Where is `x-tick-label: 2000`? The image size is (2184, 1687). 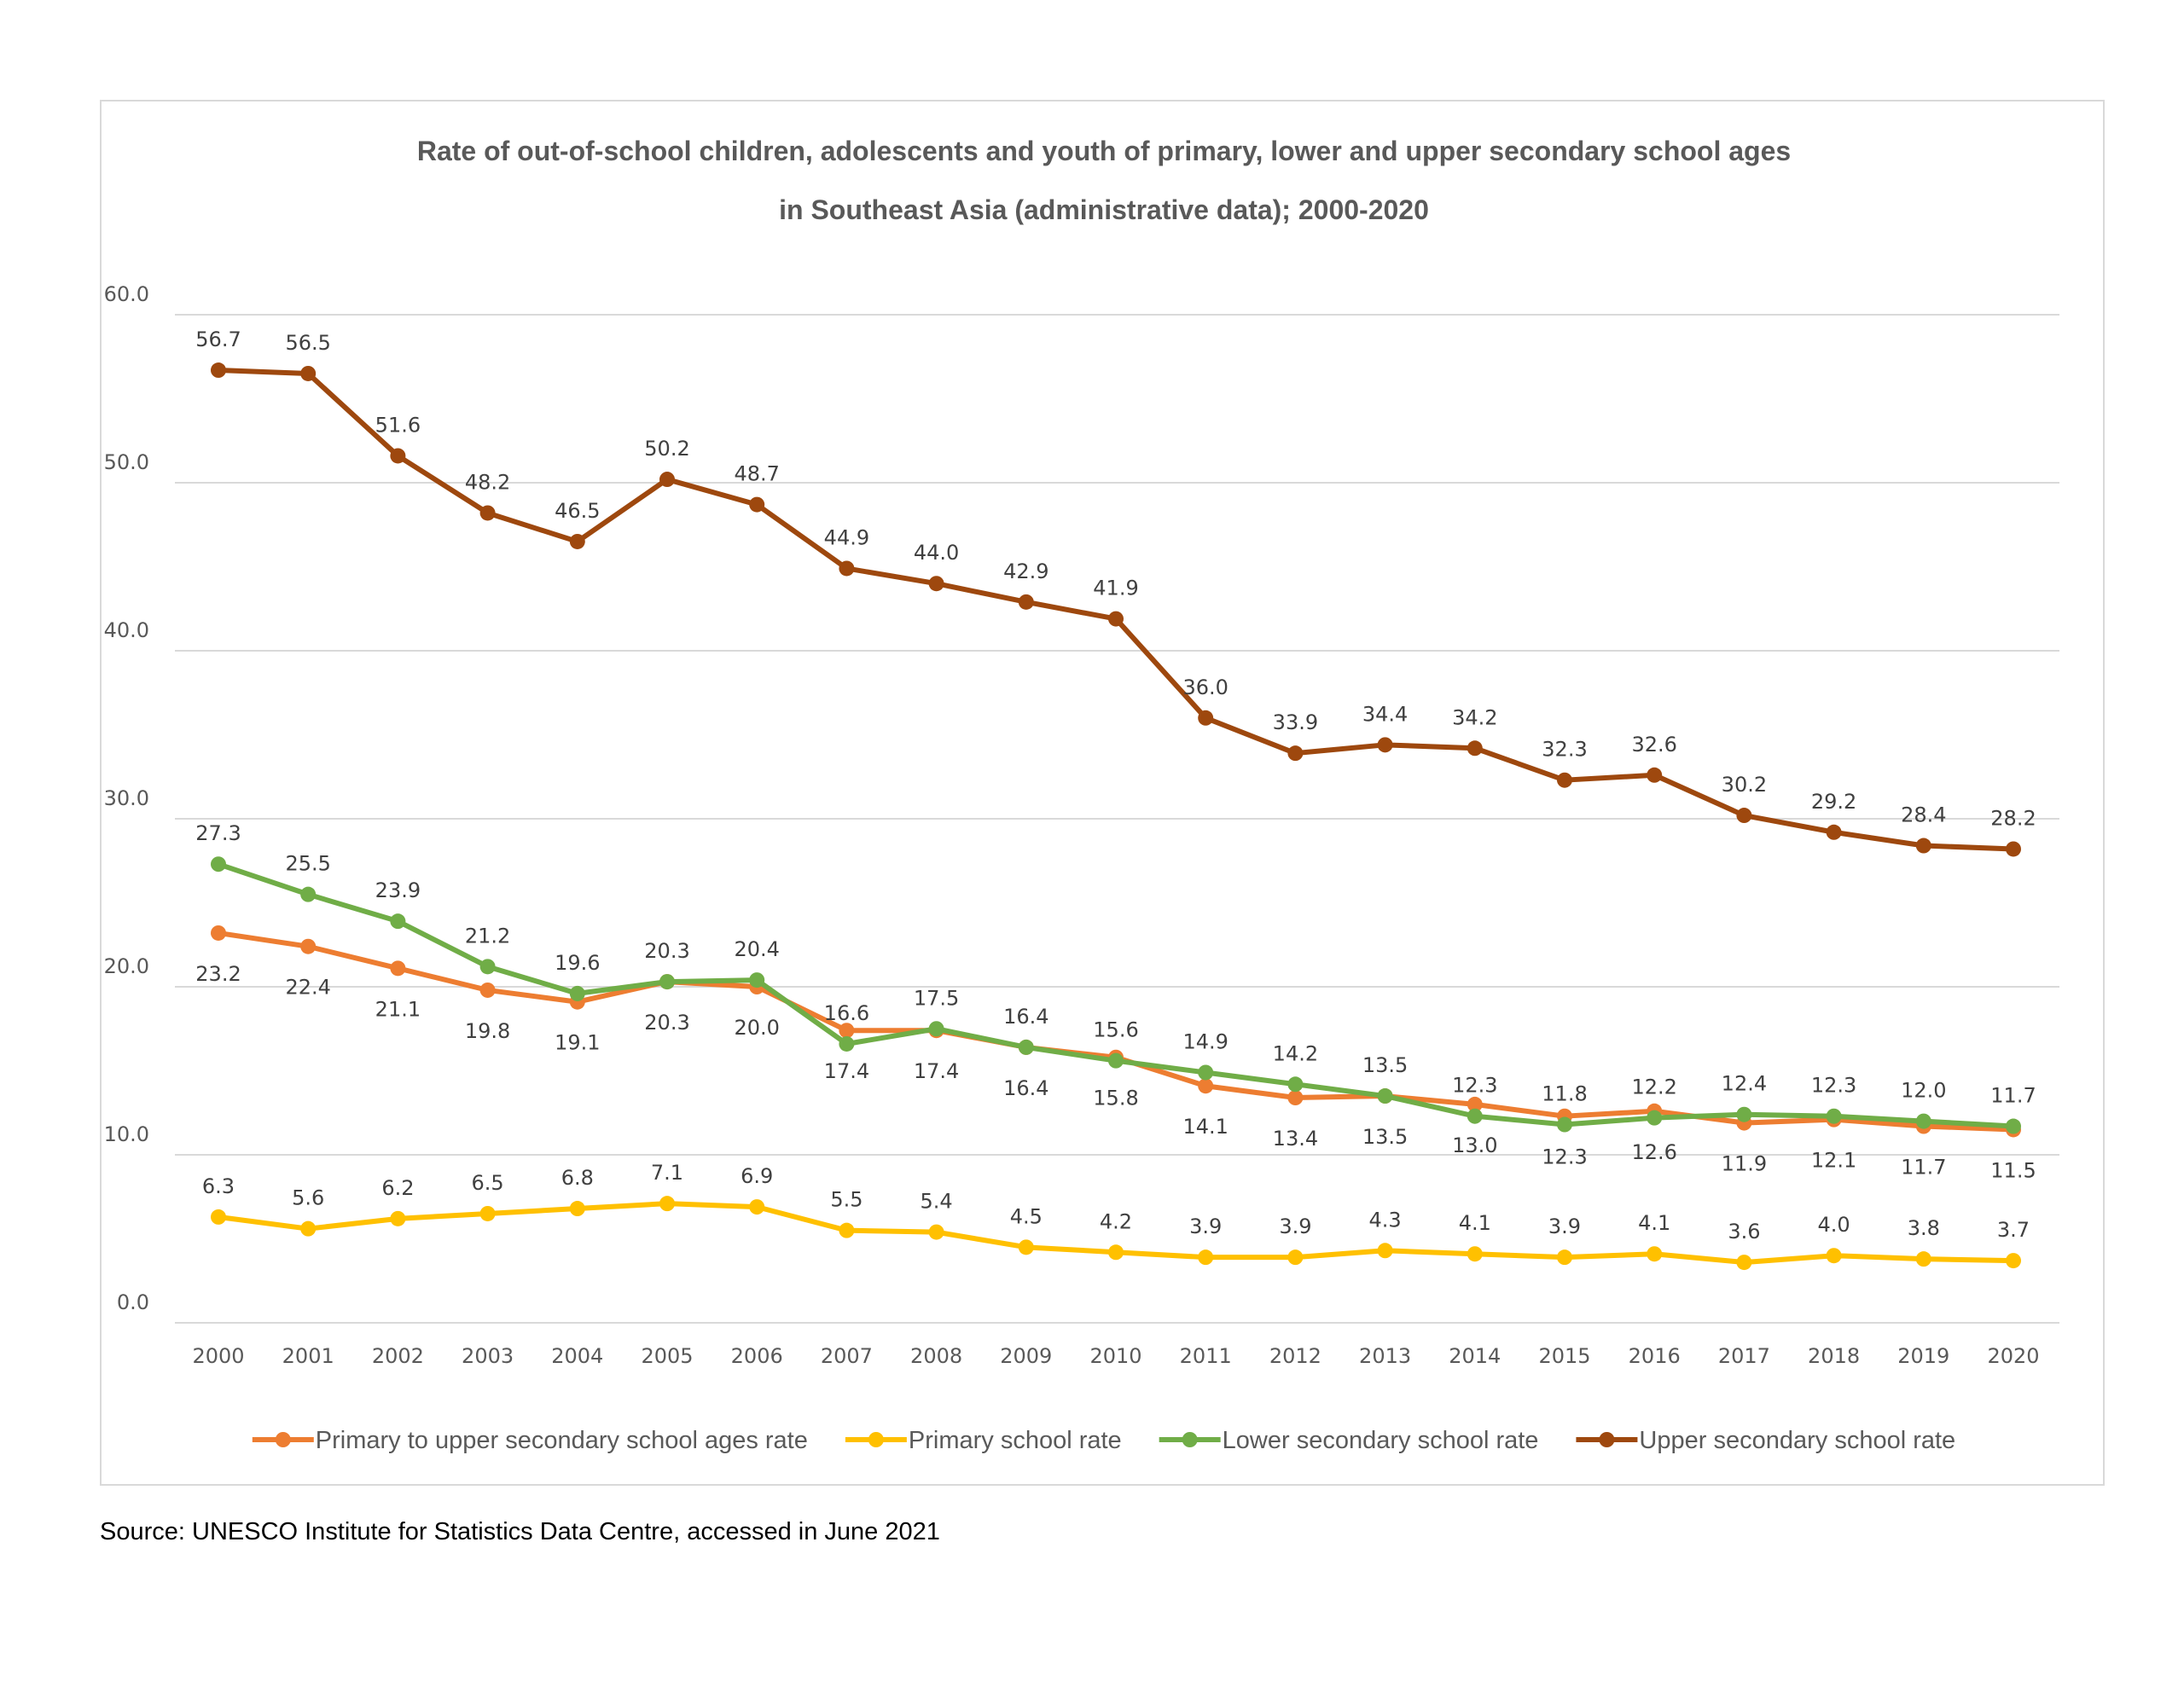
x-tick-label: 2000 is located at coordinates (218, 1356).